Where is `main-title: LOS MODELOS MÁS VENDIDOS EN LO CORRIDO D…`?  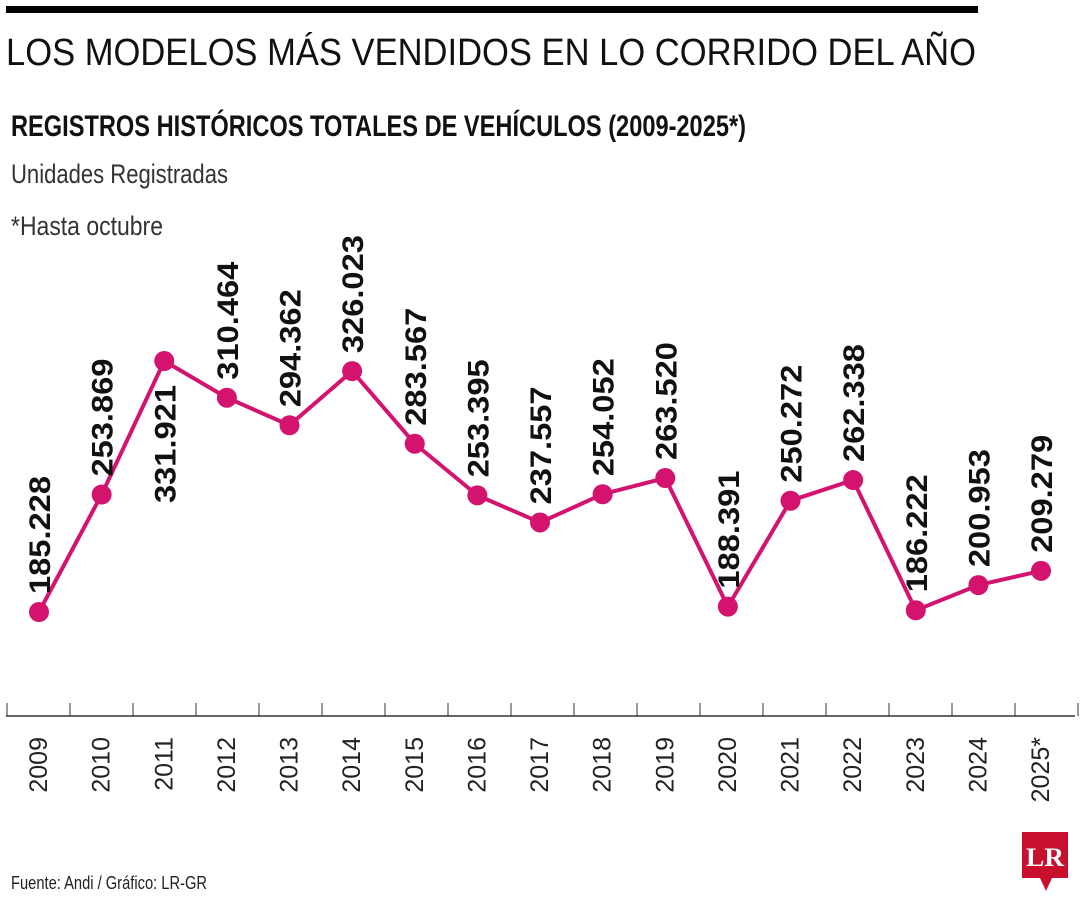
main-title: LOS MODELOS MÁS VENDIDOS EN LO CORRIDO D… is located at coordinates (491, 52).